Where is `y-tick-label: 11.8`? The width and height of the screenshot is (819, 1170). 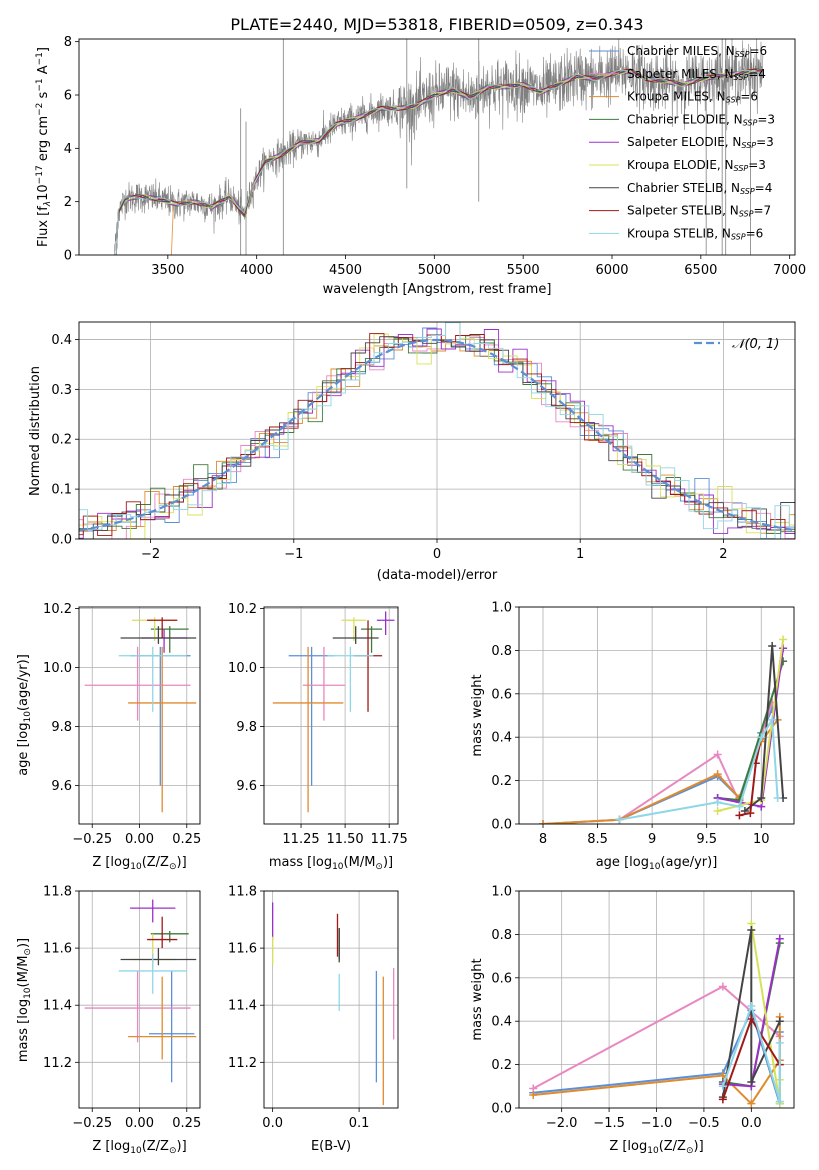 y-tick-label: 11.8 is located at coordinates (242, 892).